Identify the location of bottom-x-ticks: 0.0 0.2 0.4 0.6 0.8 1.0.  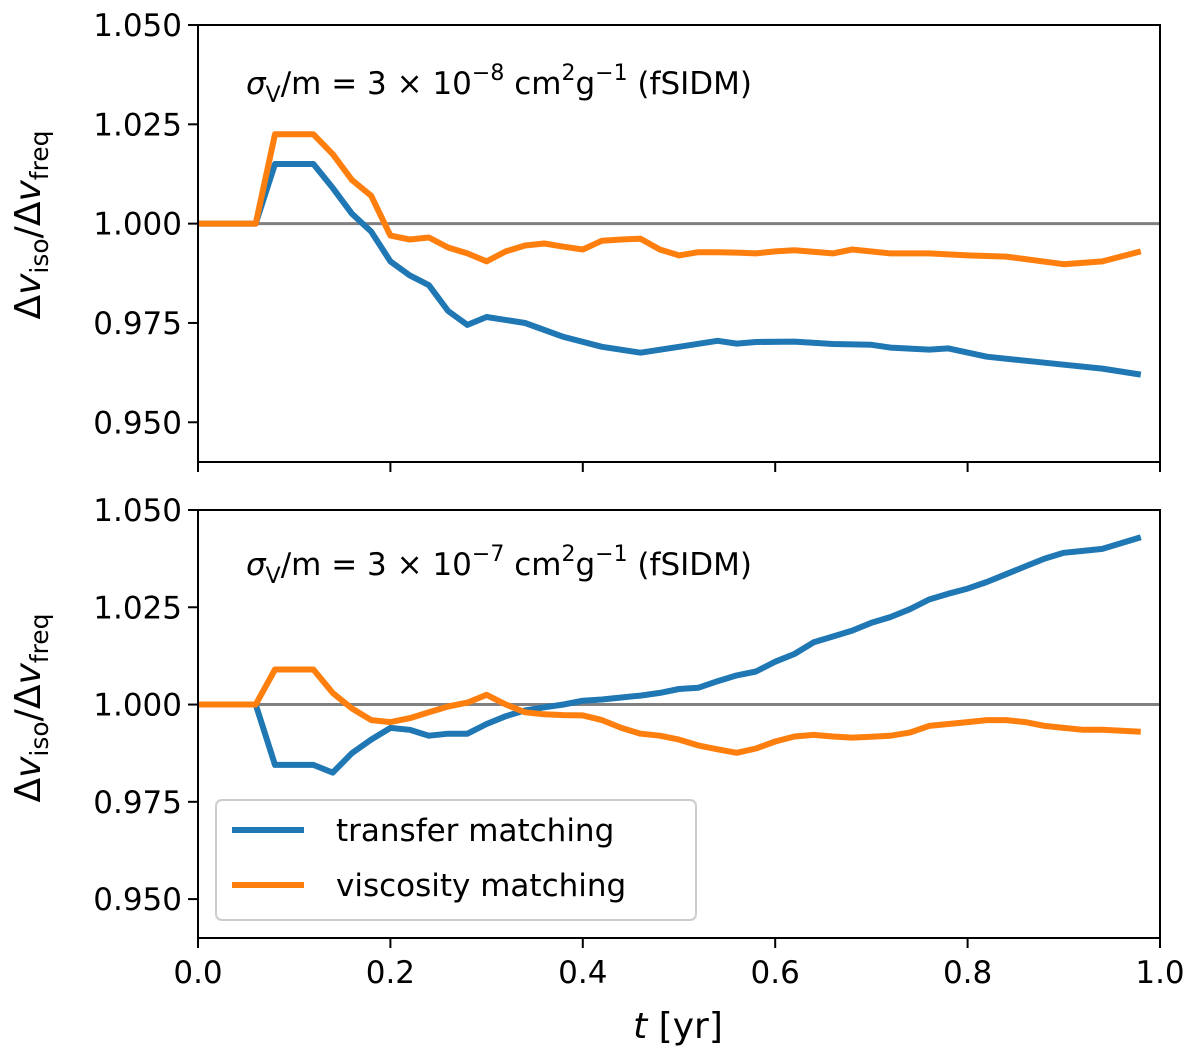
(679, 964).